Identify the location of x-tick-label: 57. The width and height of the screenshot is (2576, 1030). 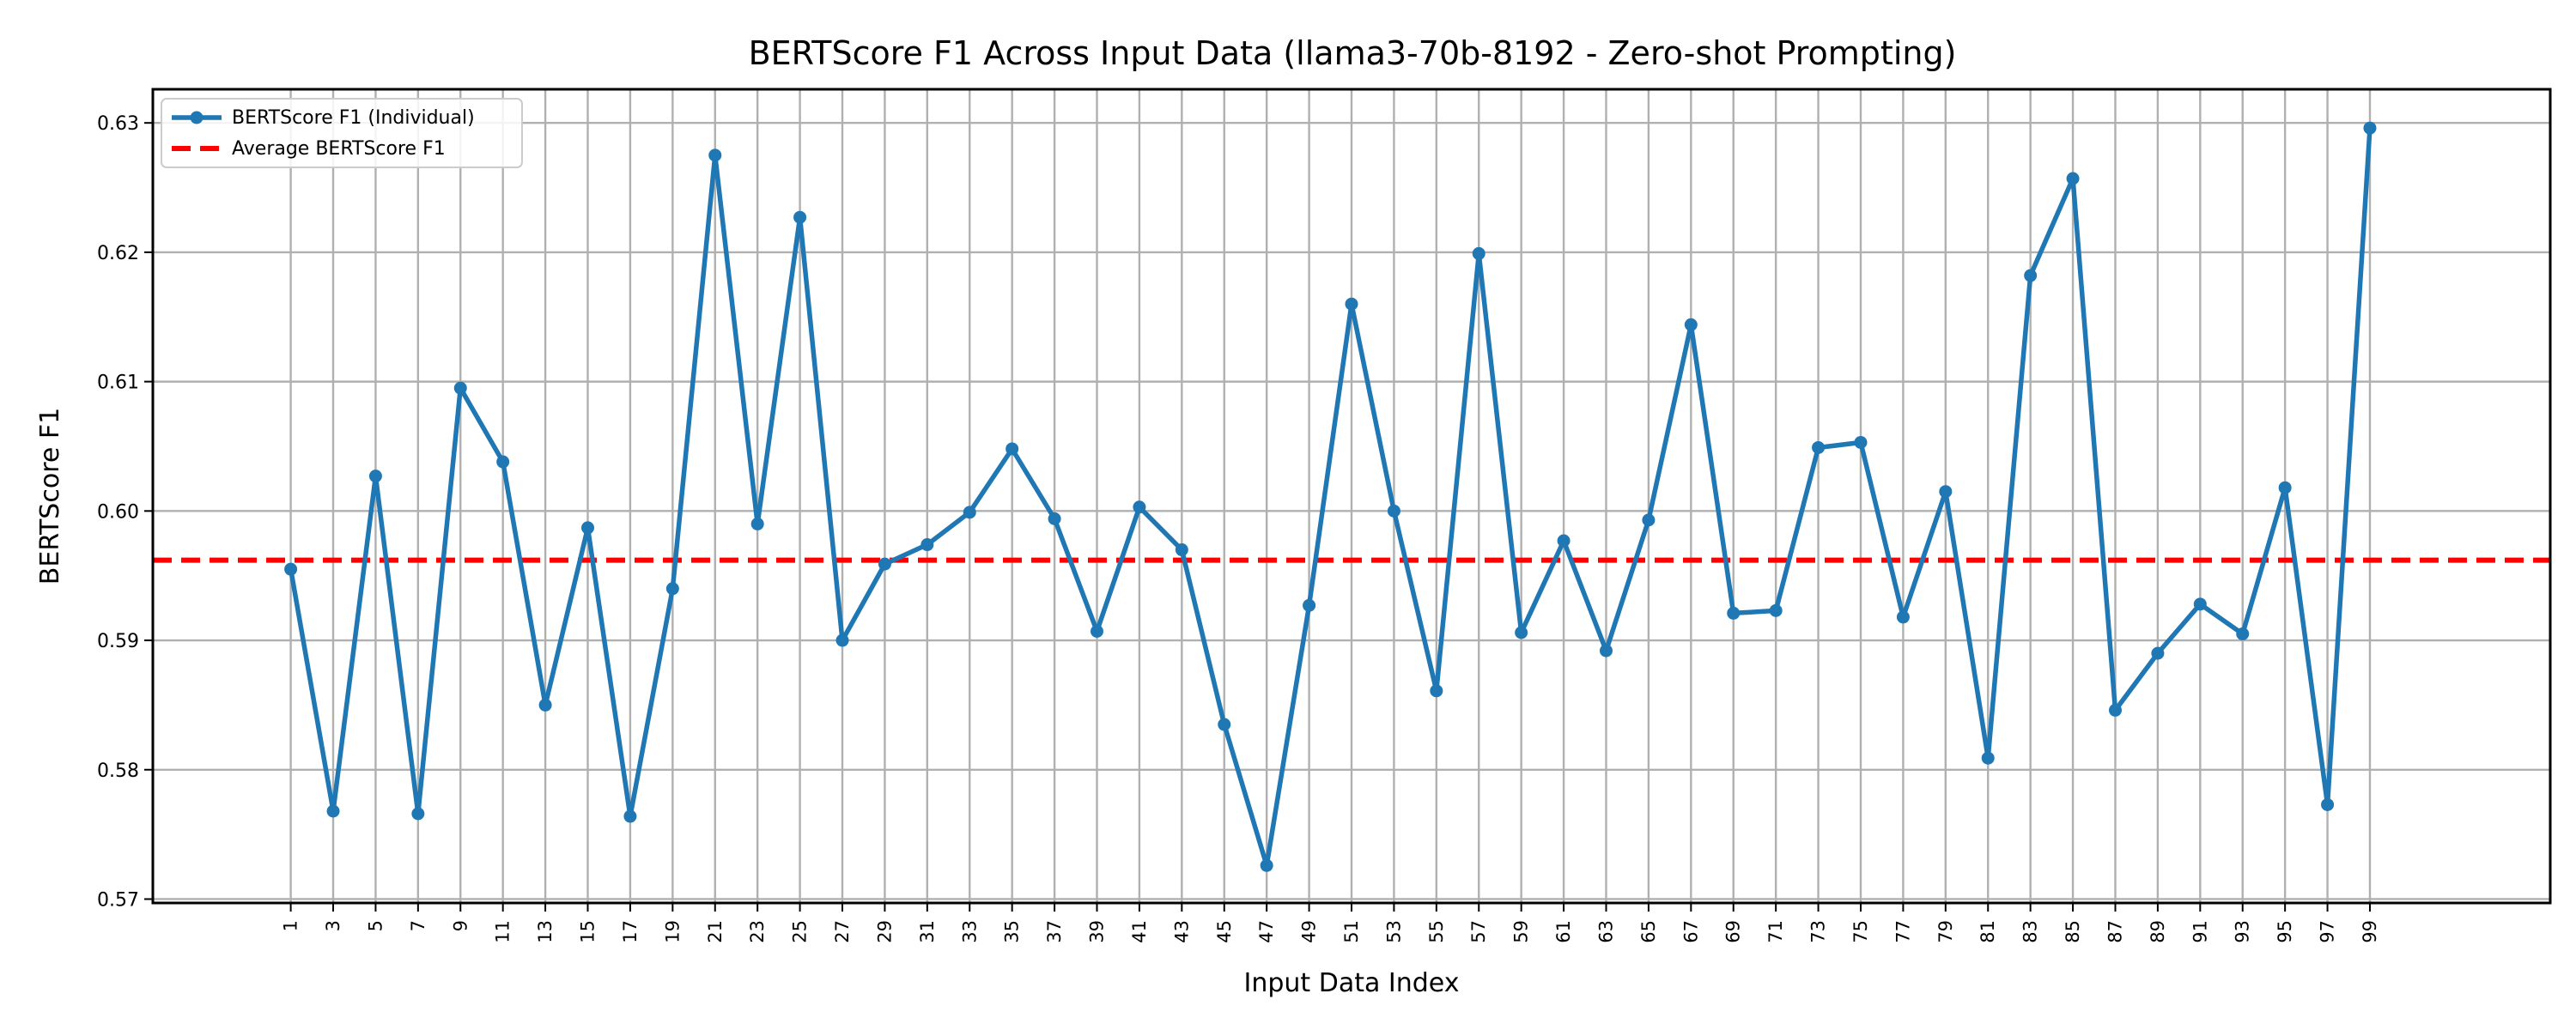
(1478, 931).